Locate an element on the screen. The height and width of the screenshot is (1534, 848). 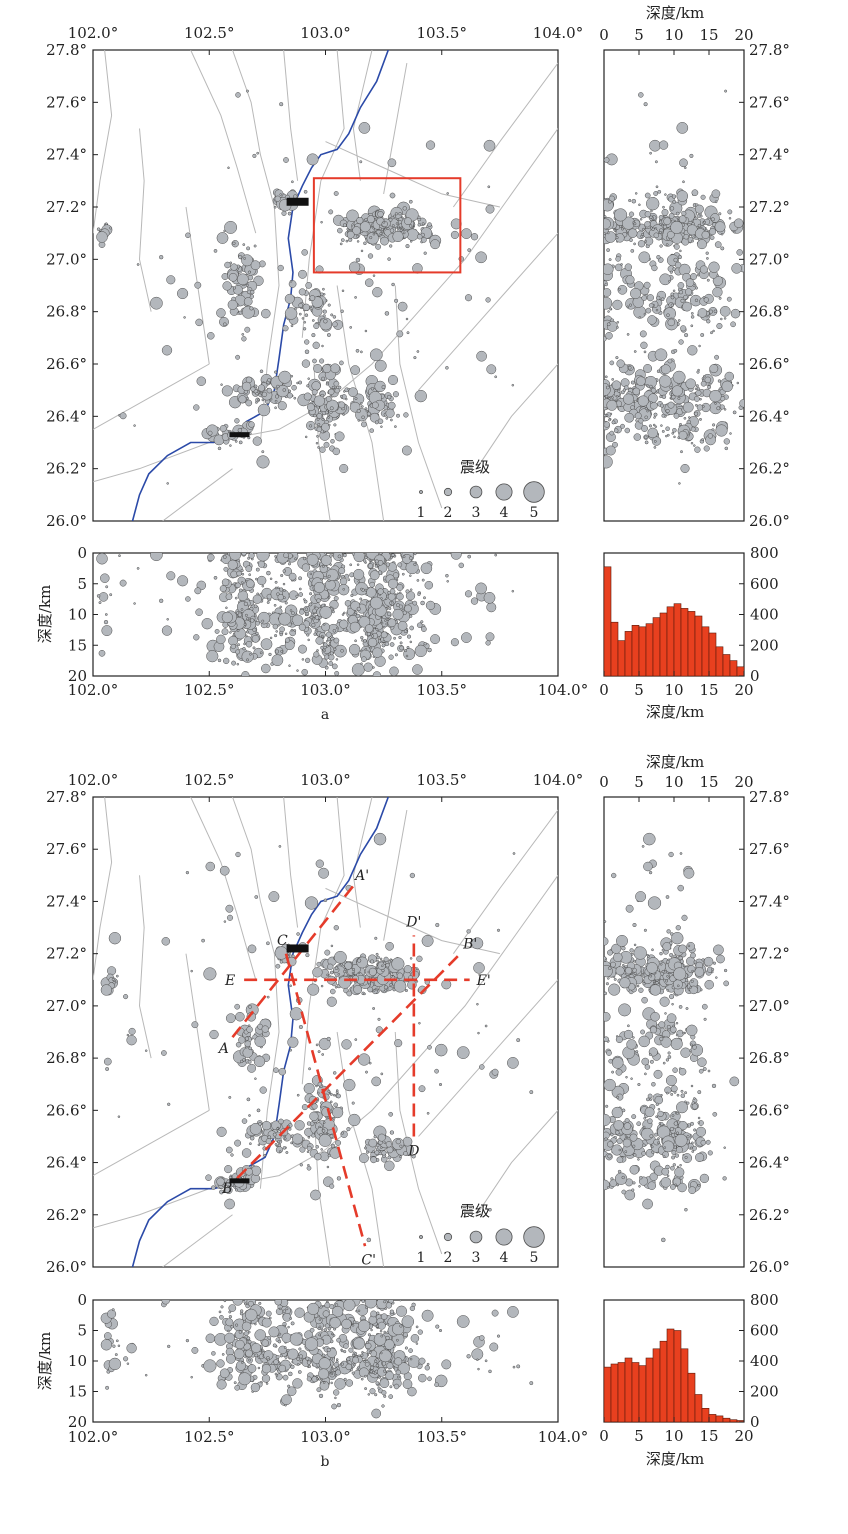
lat-tick-label: 27.0° is located at coordinates (769, 1006).